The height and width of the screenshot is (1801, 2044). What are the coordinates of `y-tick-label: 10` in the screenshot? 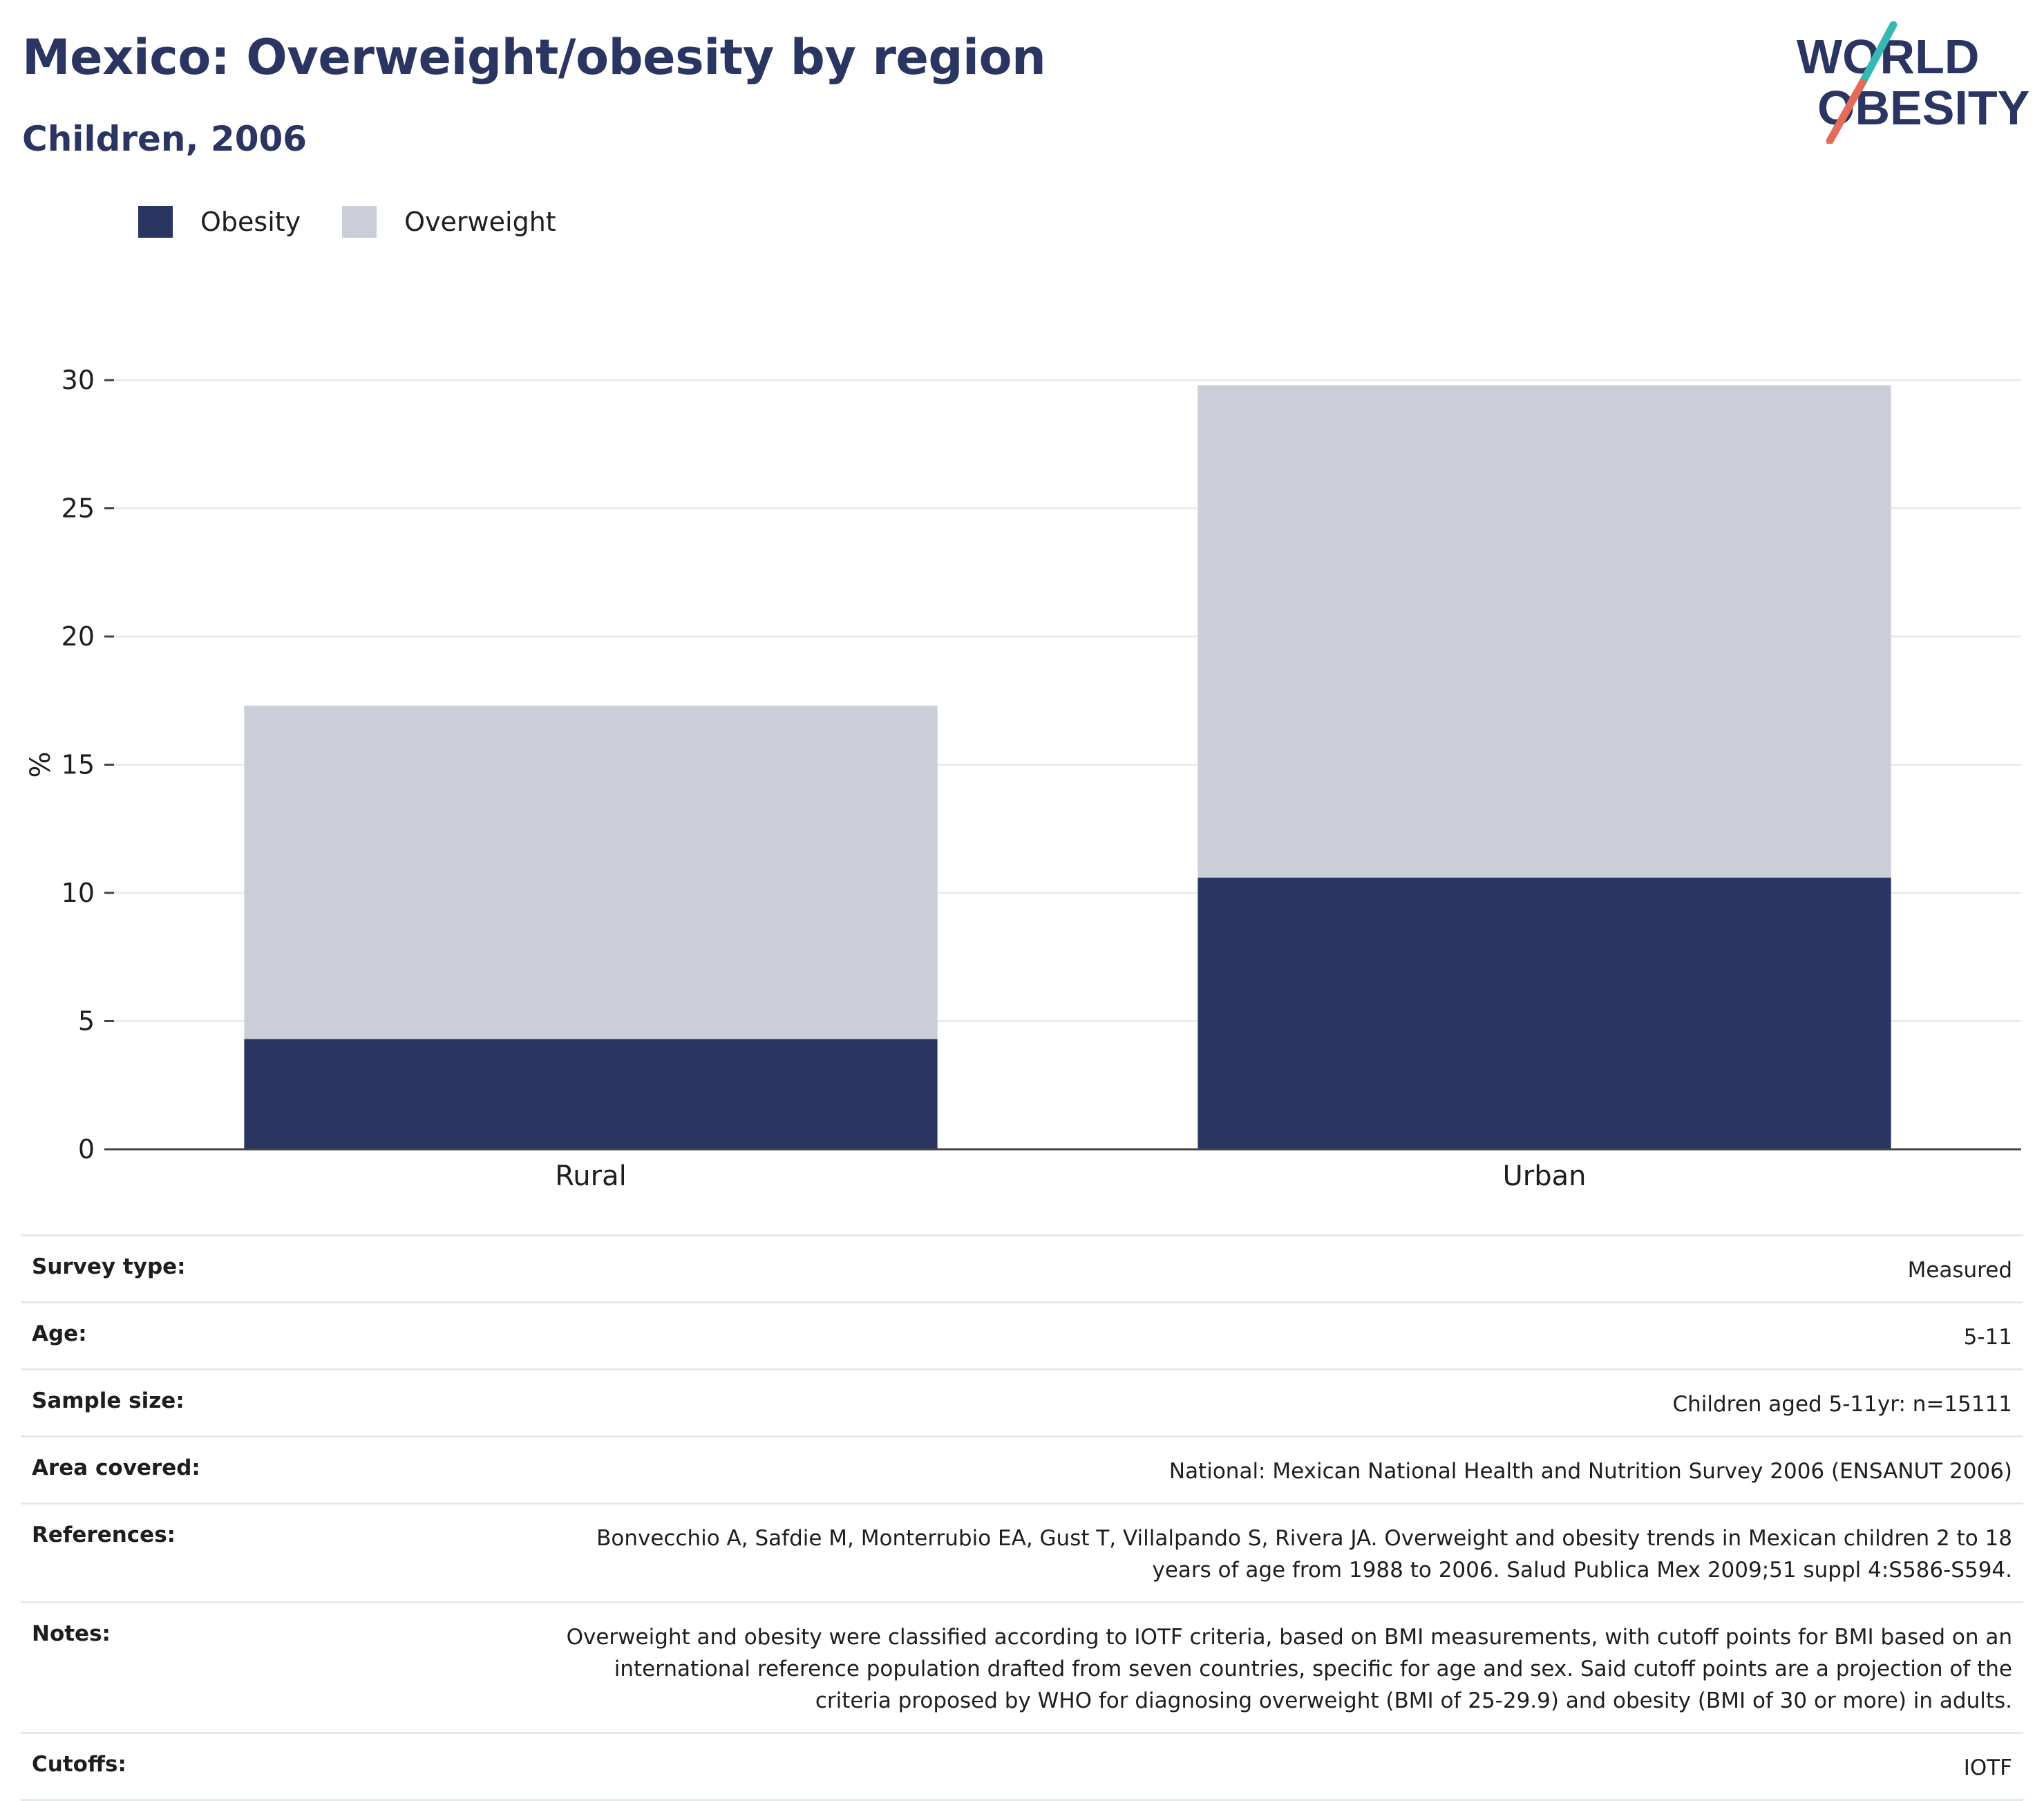 It's located at (78, 893).